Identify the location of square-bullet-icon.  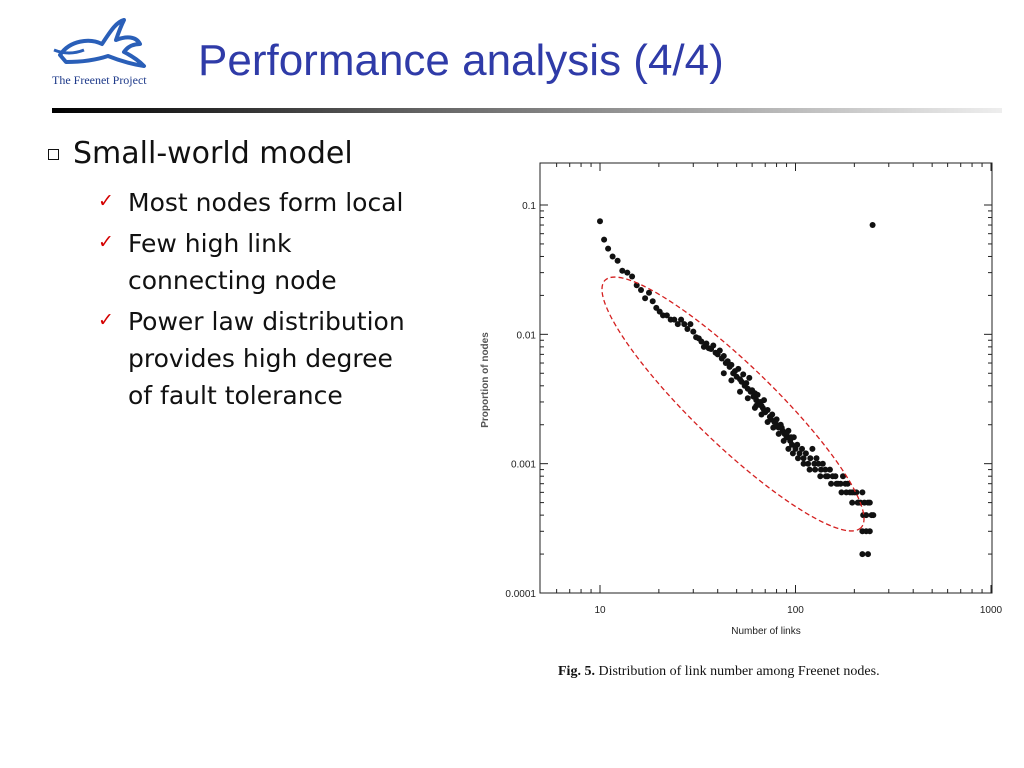
(53, 154).